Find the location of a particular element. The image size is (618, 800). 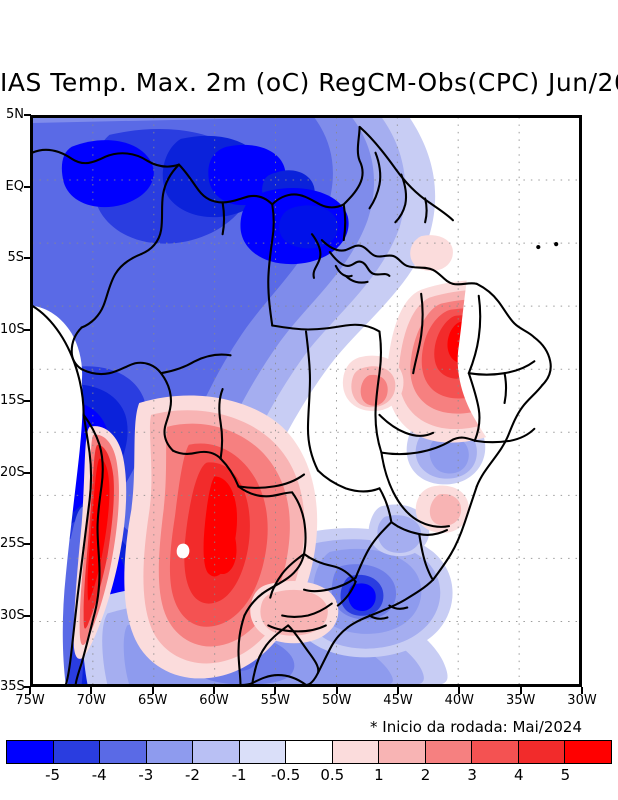

x-axis-label: 35W is located at coordinates (520, 700).